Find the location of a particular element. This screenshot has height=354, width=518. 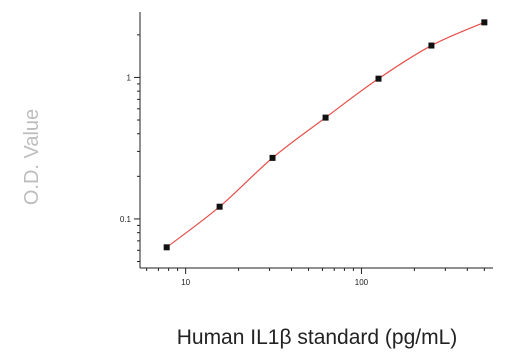

y-tick-label-1: 1 is located at coordinates (129, 77).